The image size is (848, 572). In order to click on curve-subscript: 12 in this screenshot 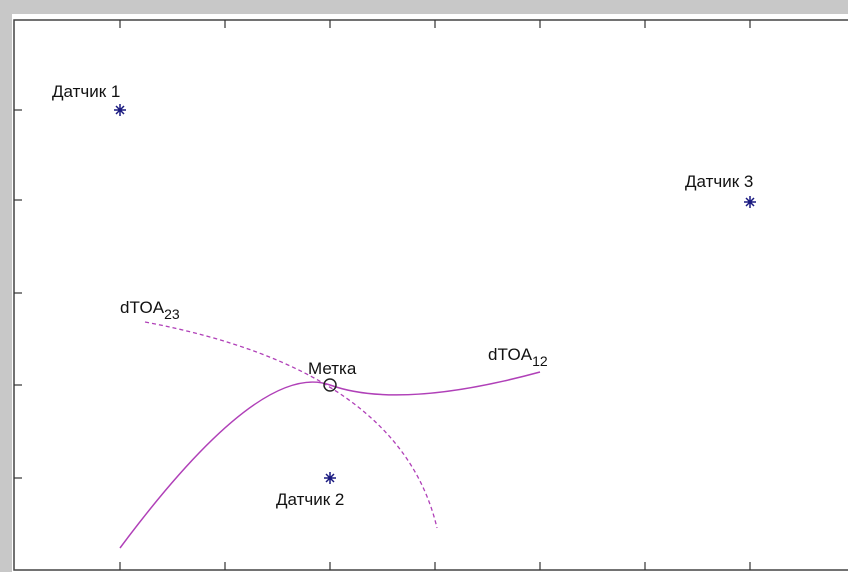, I will do `click(540, 361)`.